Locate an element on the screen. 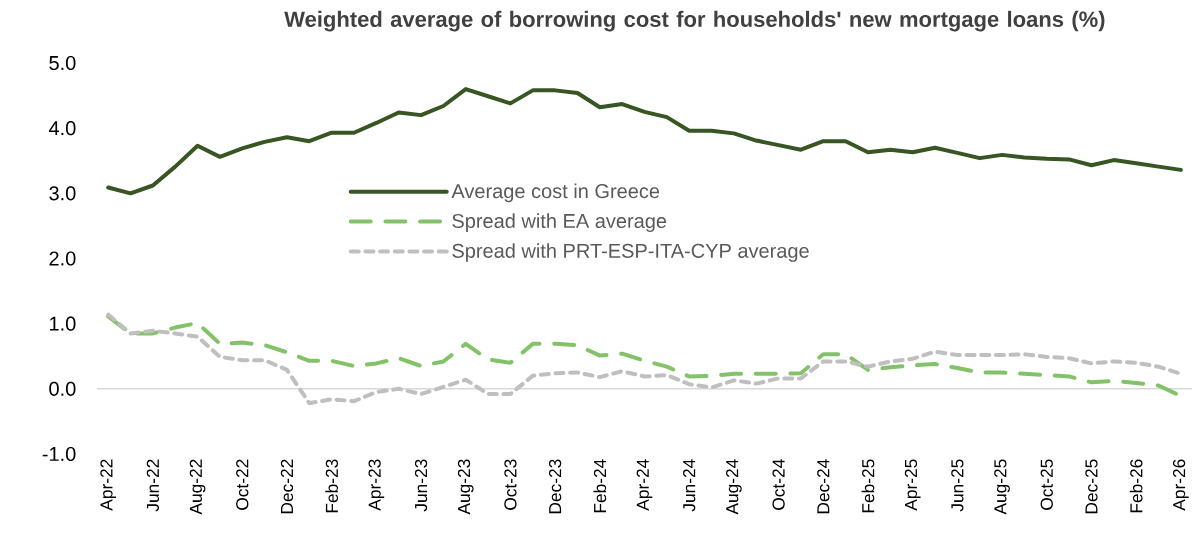 This screenshot has height=555, width=1199. x-tick-label: Oct-22 is located at coordinates (242, 484).